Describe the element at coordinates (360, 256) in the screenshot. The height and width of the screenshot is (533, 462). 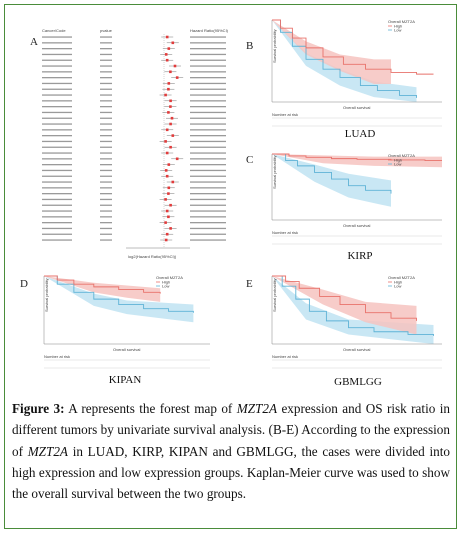
I see `km-label-kirp: KIRP` at that location.